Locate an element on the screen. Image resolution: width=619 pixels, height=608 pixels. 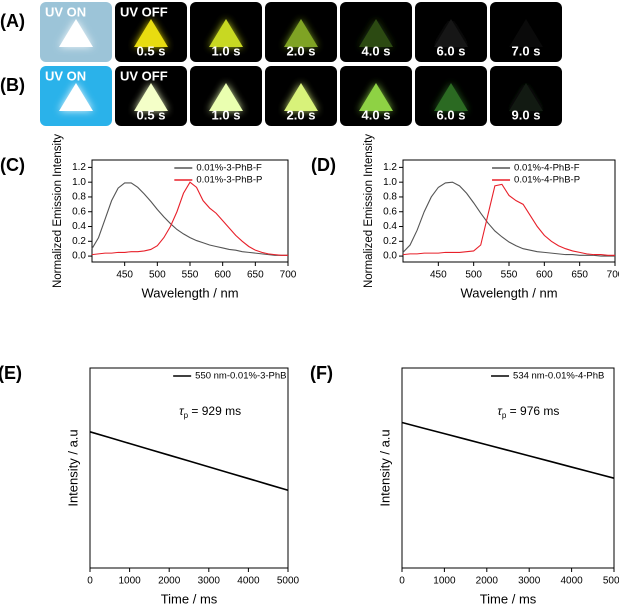
legend-label: 550 nm-0.01%-3-PhB is located at coordinates (240, 376).